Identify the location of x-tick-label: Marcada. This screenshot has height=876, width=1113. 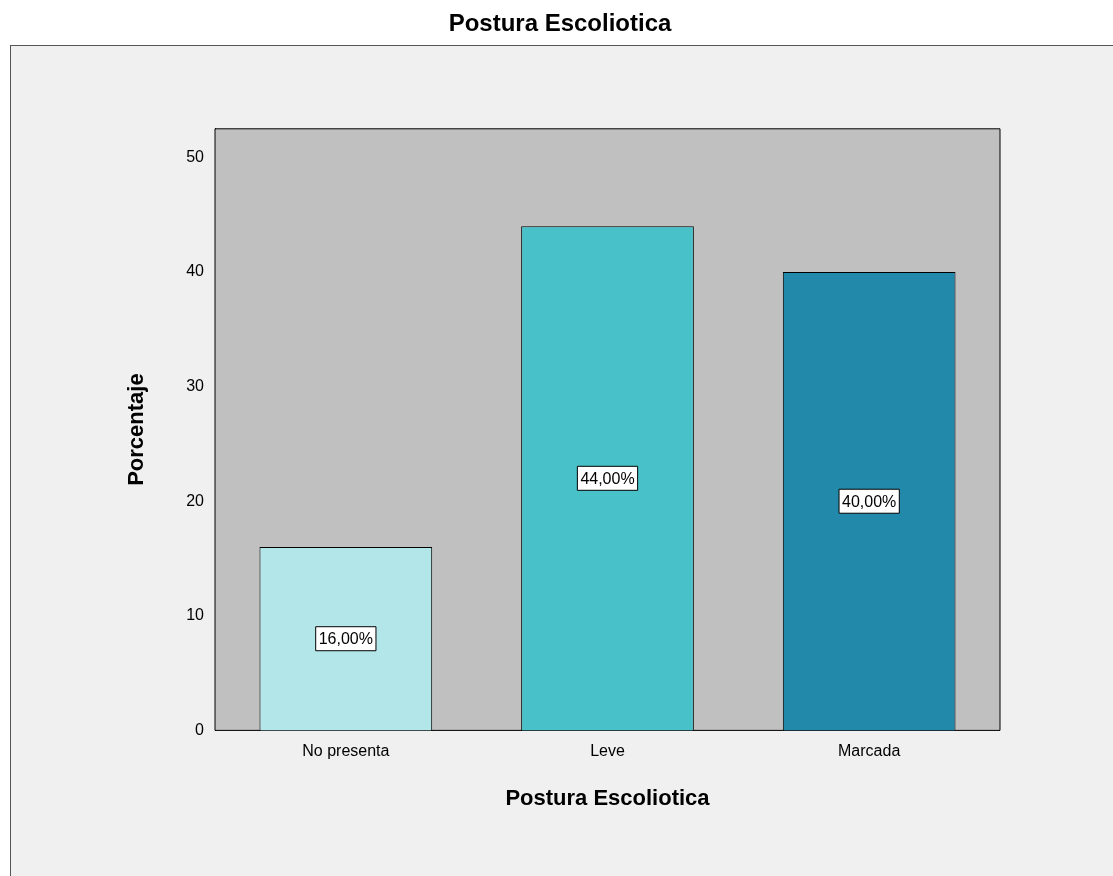
(869, 751).